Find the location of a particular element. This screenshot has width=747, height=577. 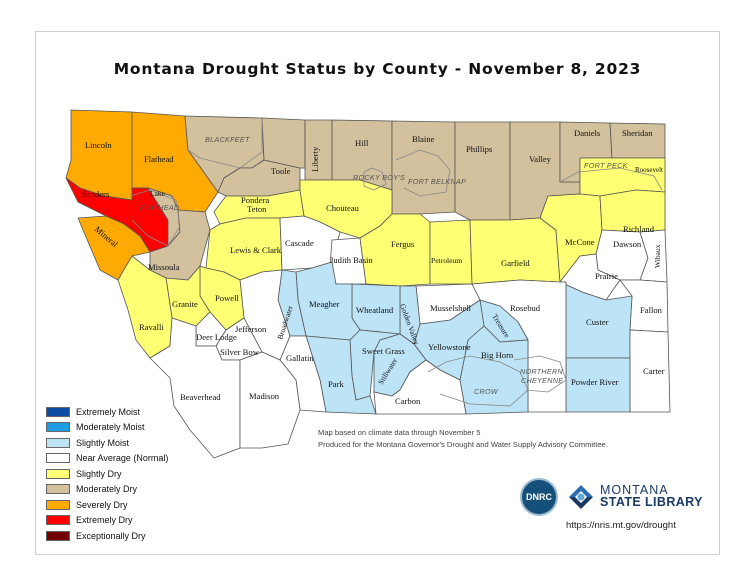

montana-state-library-logo-icon is located at coordinates (581, 497).